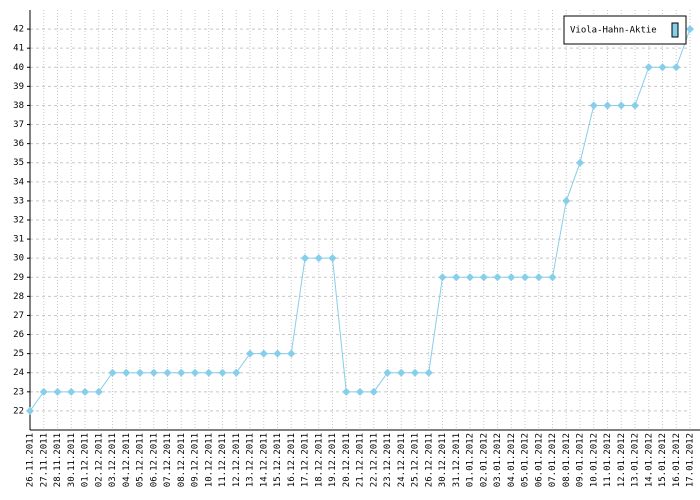 The image size is (700, 500). What do you see at coordinates (622, 460) in the screenshot?
I see `x-tick-label: 12.01.2012` at bounding box center [622, 460].